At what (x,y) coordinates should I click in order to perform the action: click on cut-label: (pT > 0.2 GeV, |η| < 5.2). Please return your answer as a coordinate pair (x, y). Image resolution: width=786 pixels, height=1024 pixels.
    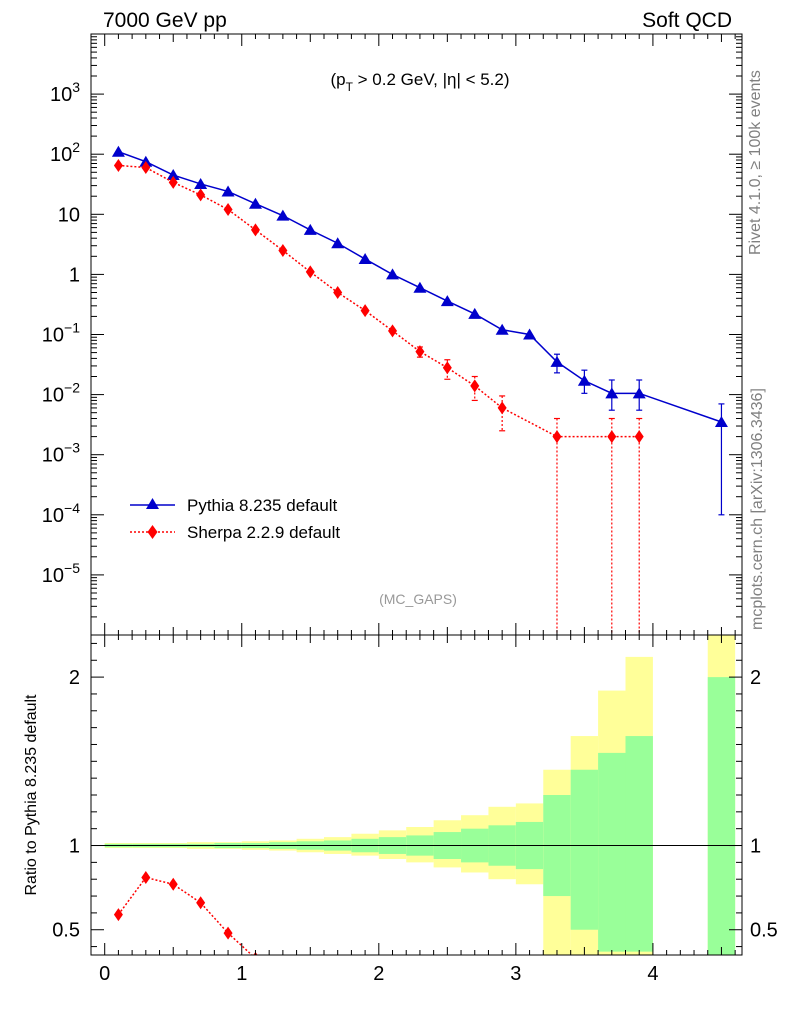
    Looking at the image, I should click on (419, 82).